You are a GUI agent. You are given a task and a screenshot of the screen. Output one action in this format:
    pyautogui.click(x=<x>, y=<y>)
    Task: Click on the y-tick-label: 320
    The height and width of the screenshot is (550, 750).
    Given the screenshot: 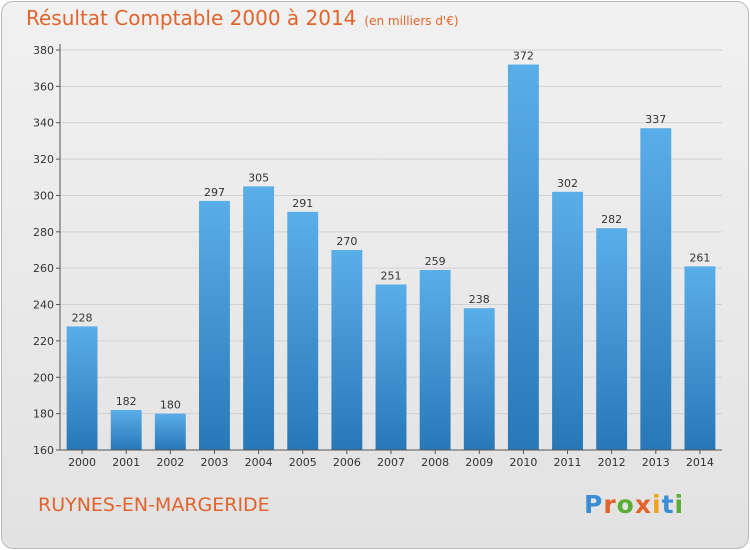 What is the action you would take?
    pyautogui.click(x=43, y=159)
    